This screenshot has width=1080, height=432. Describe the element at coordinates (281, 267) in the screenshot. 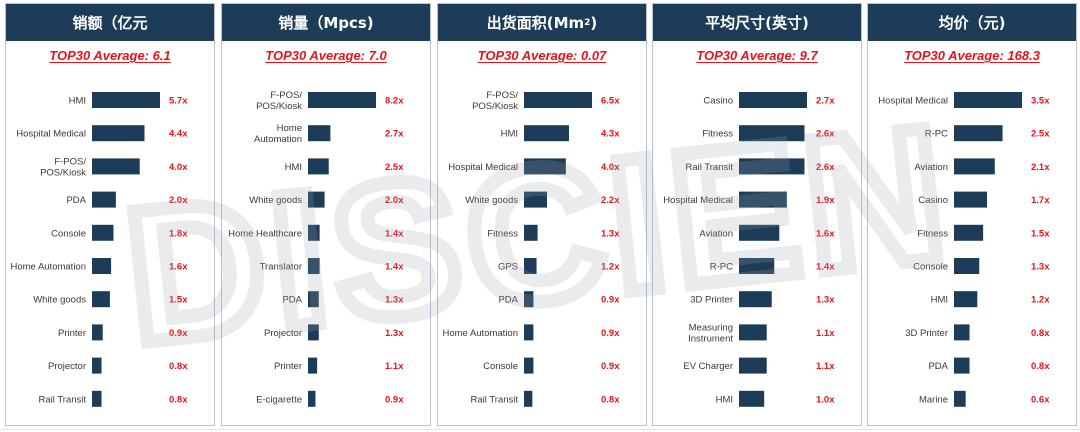

I see `category-label: Translator` at that location.